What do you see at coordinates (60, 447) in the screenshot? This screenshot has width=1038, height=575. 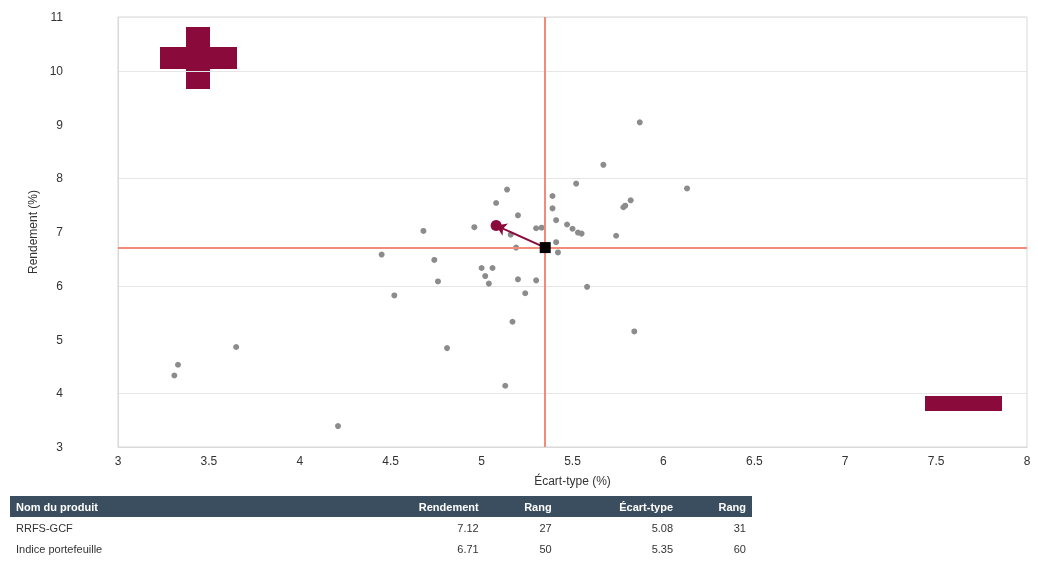 I see `y-tick-label: 3` at bounding box center [60, 447].